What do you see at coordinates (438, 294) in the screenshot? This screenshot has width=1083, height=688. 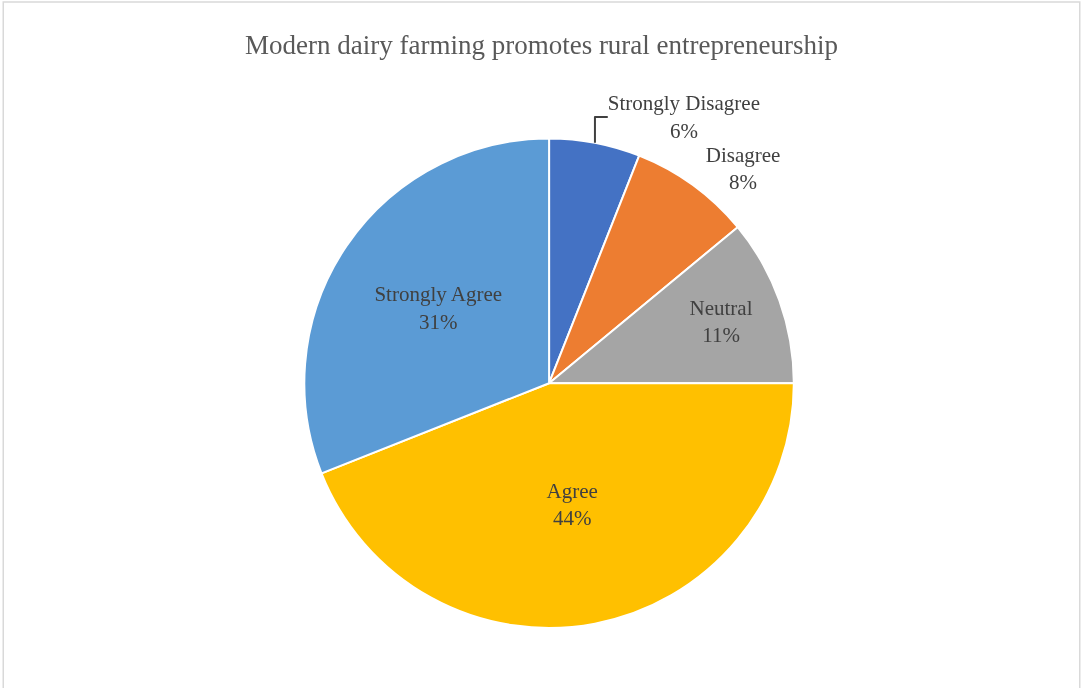 I see `slice-label: Strongly Agree` at bounding box center [438, 294].